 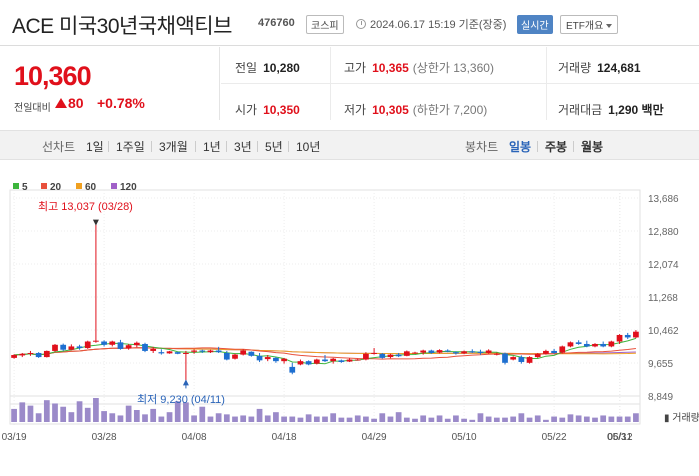 What do you see at coordinates (663, 265) in the screenshot?
I see `y-tick-label: 12,074` at bounding box center [663, 265].